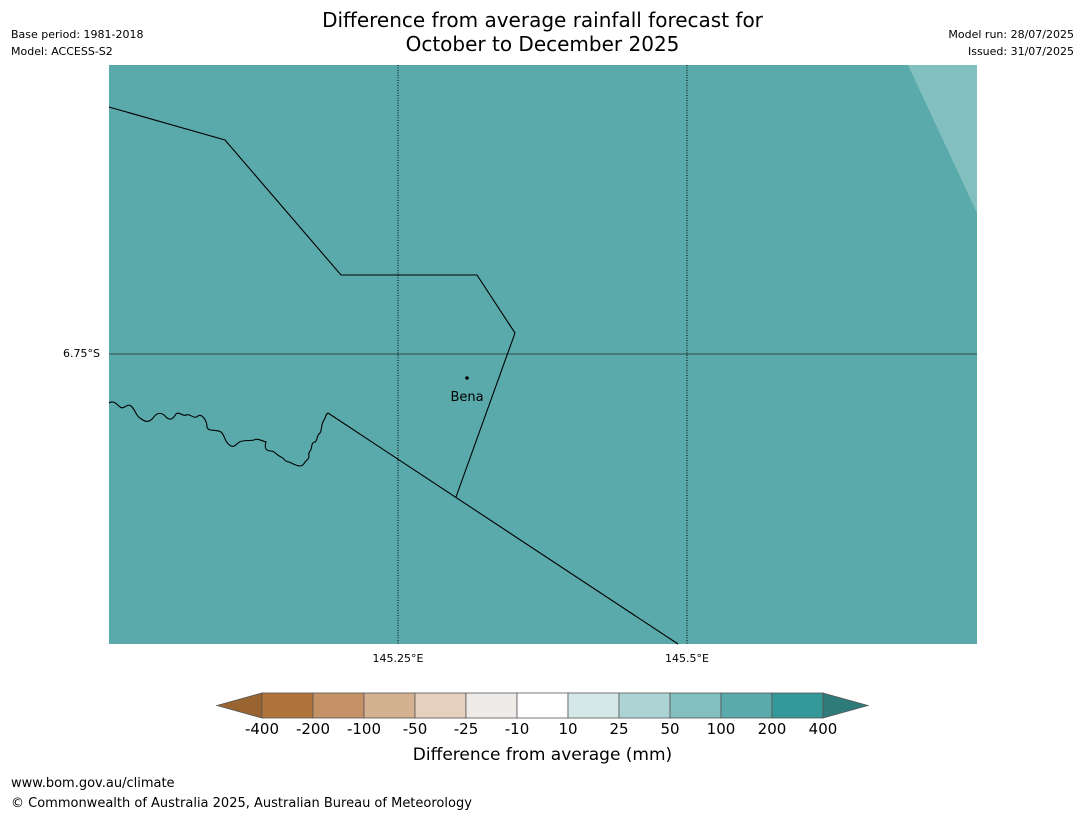  Describe the element at coordinates (687, 658) in the screenshot. I see `longitude-label-2: 145.5°E` at that location.